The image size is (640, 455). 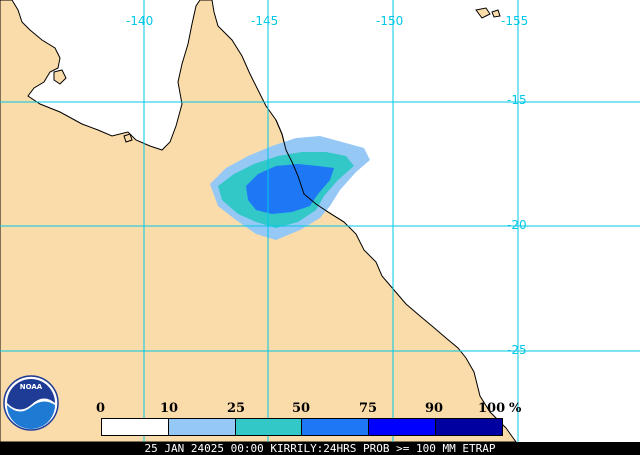 I want to click on noaa-logo: NOAA, so click(x=31, y=403).